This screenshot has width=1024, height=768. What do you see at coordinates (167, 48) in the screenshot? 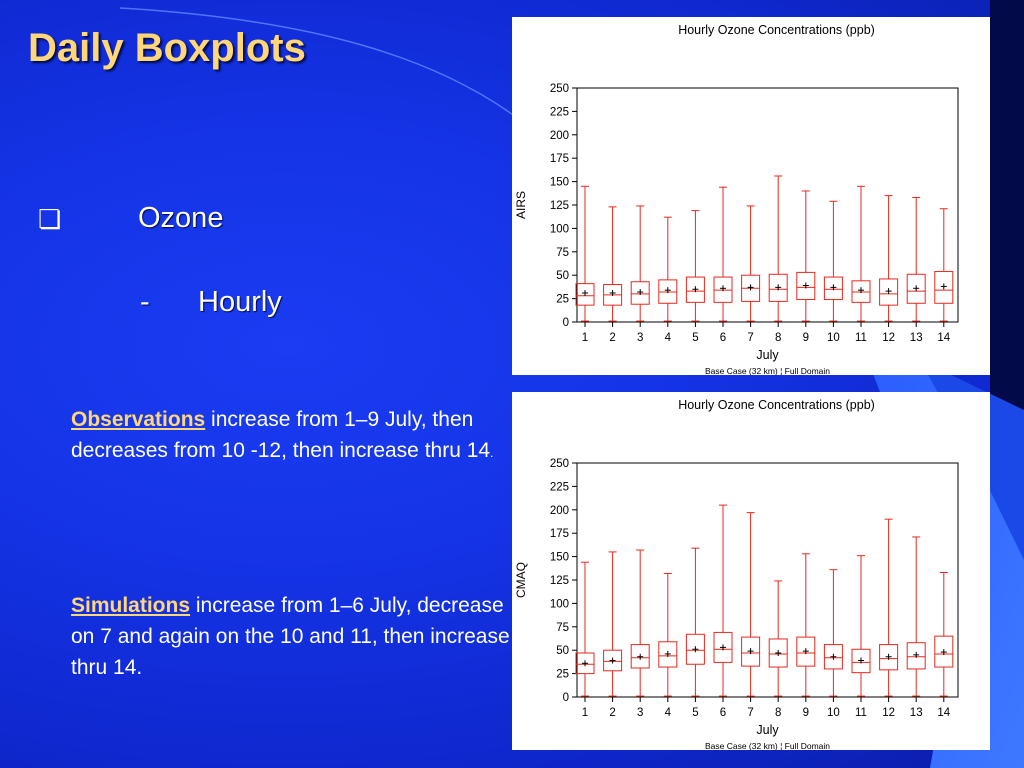
I see `slide-title: Daily Boxplots` at bounding box center [167, 48].